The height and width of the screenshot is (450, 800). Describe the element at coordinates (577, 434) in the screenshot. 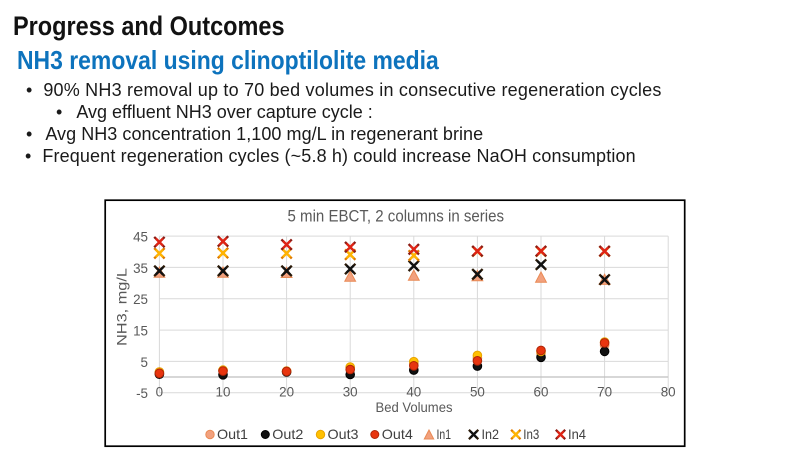

I see `svg-text: In4` at that location.